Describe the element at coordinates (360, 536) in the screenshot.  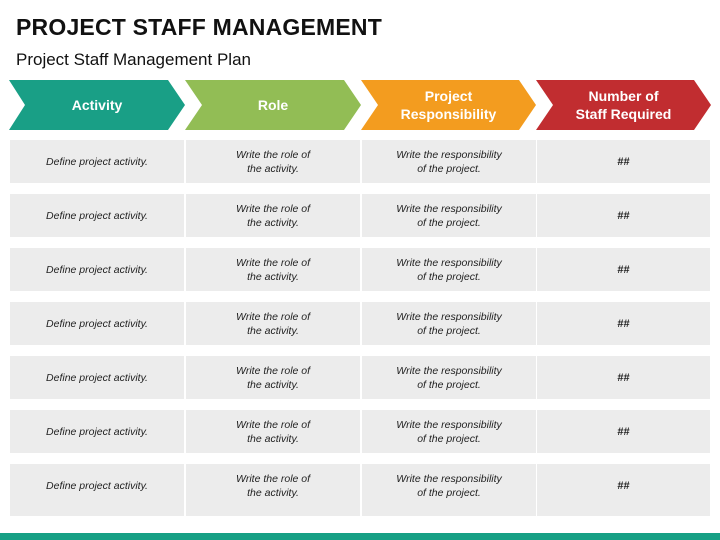
I see `bottom-accent-bar` at that location.